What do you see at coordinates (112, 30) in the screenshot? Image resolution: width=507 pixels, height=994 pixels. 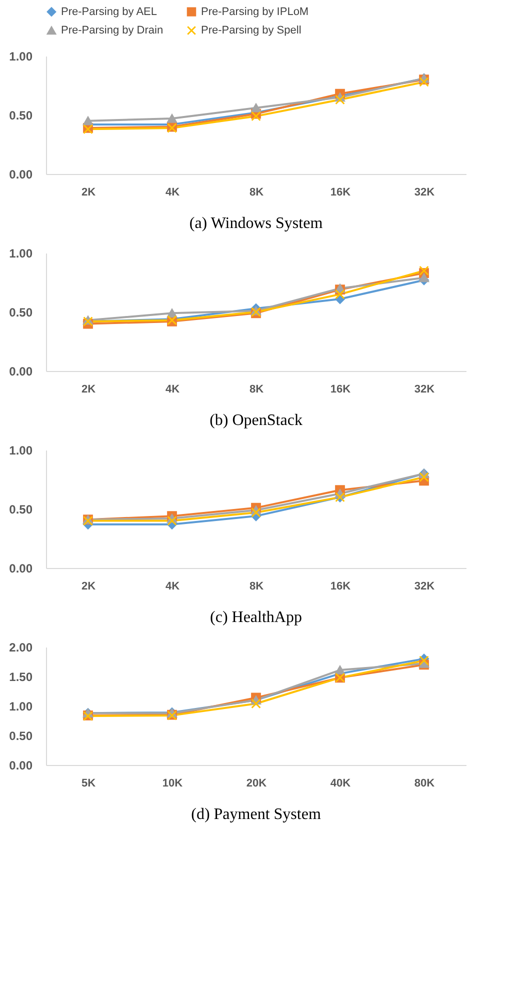 I see `legend-label: Pre-Parsing by Drain` at bounding box center [112, 30].